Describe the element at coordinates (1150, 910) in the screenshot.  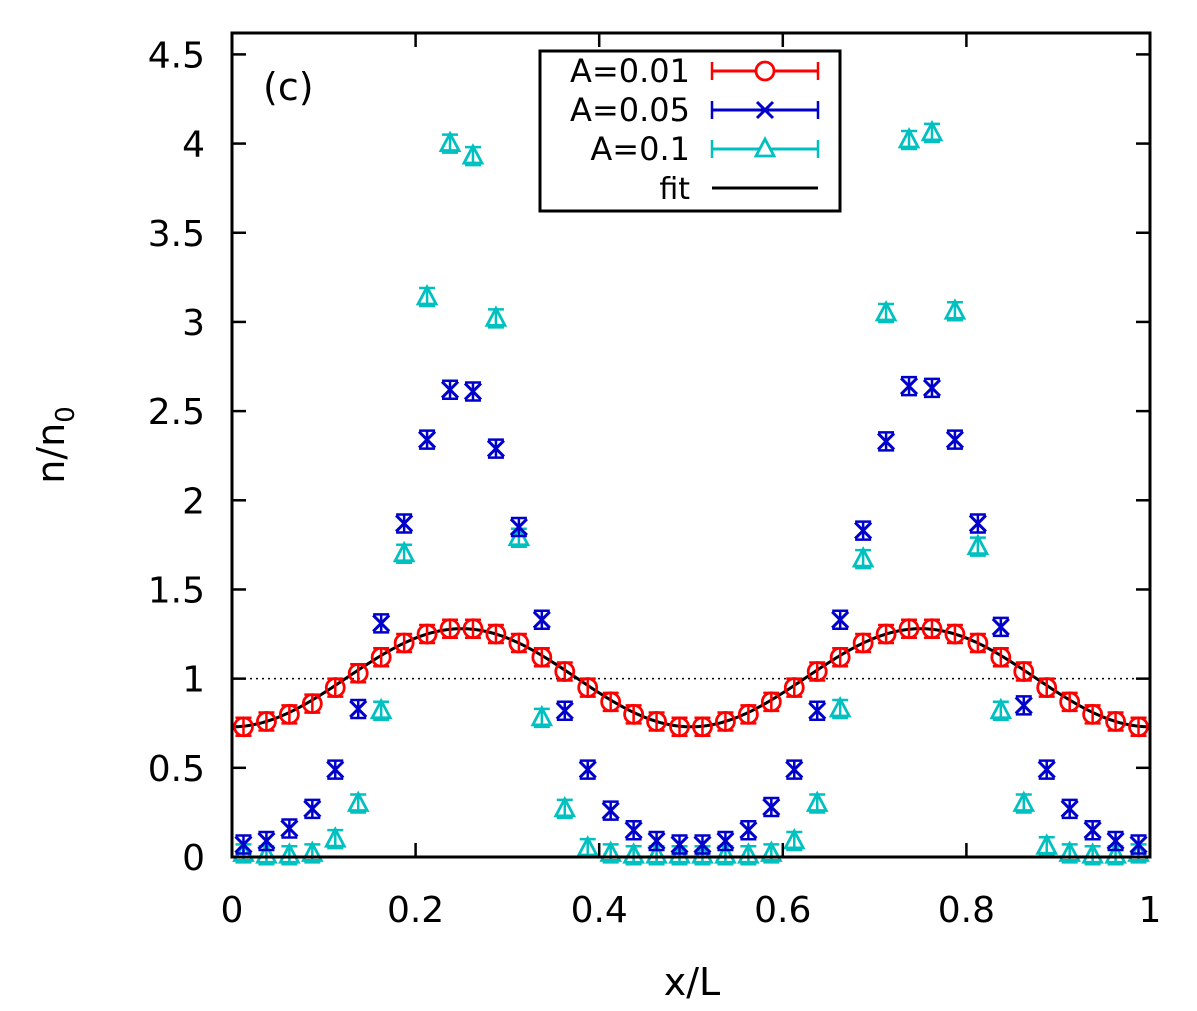
I see `x-tick-label: 1` at that location.